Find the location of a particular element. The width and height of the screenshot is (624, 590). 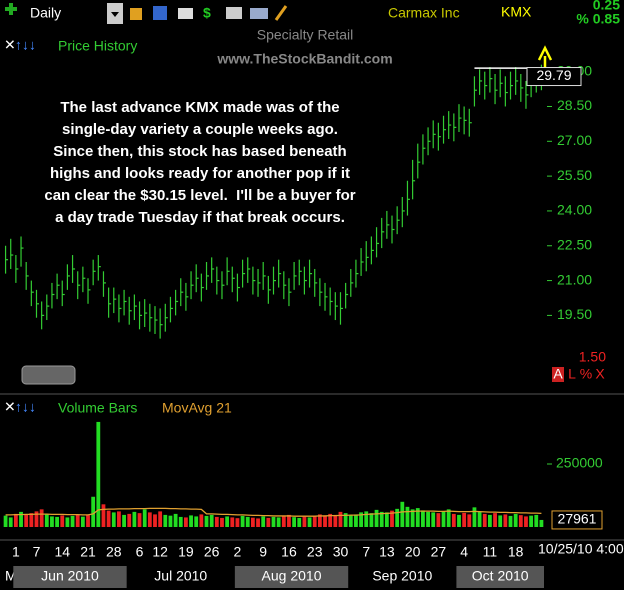

company-name: Carmax Inc is located at coordinates (424, 13).